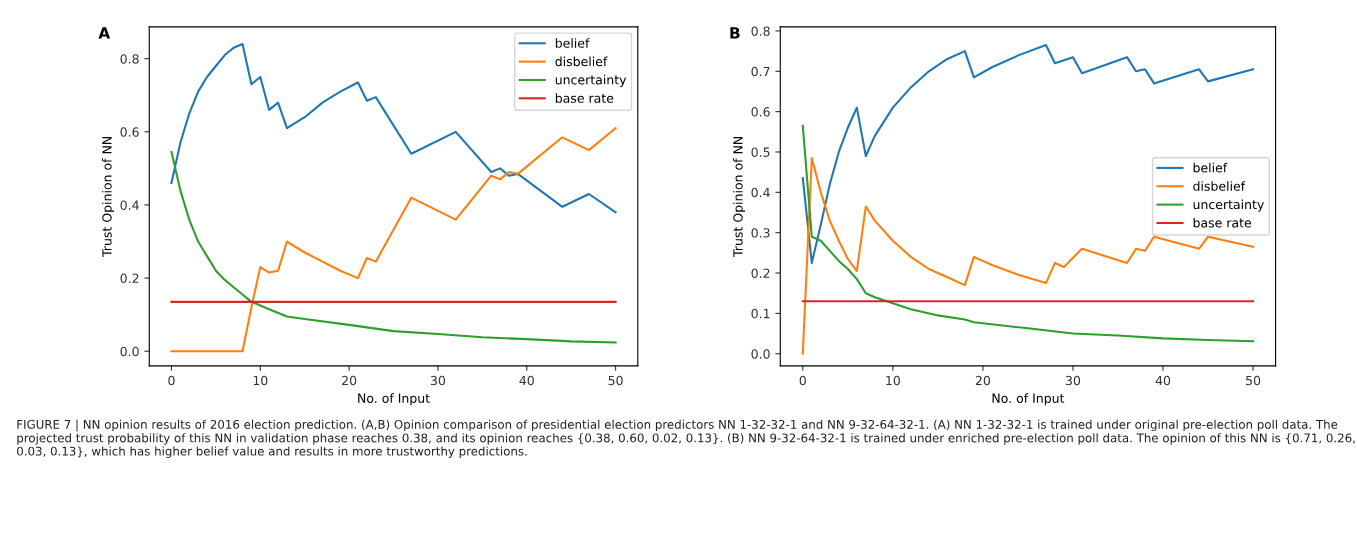  I want to click on chart-title: A, so click(104, 33).